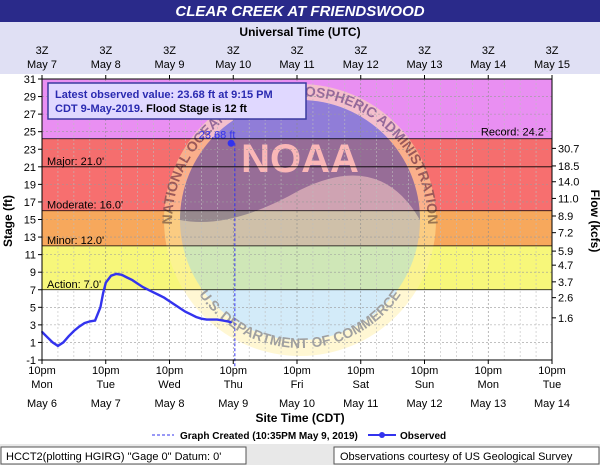 Image resolution: width=600 pixels, height=470 pixels. What do you see at coordinates (193, 109) in the screenshot?
I see `info-box-flood-stage: . Flood Stage is 12 ft` at bounding box center [193, 109].